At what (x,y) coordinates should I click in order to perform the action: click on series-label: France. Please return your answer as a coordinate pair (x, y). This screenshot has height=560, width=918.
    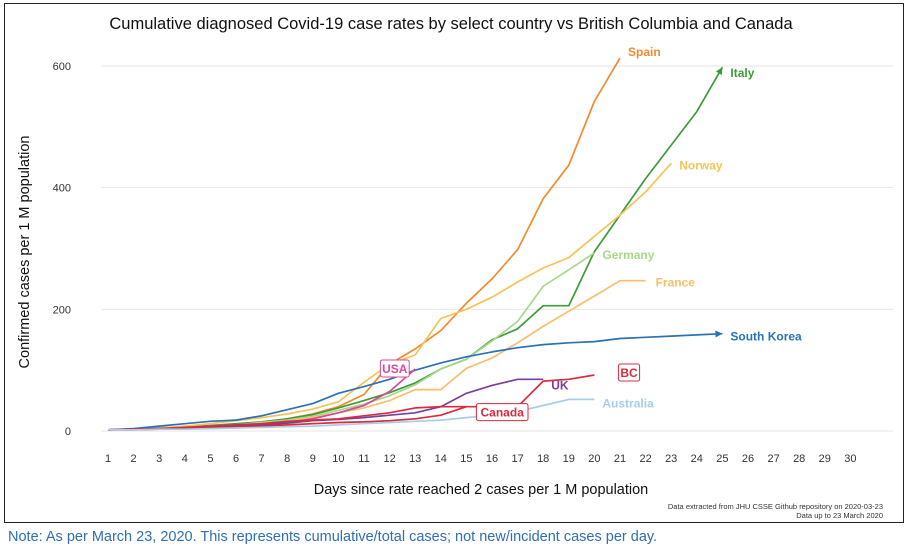
    Looking at the image, I should click on (676, 283).